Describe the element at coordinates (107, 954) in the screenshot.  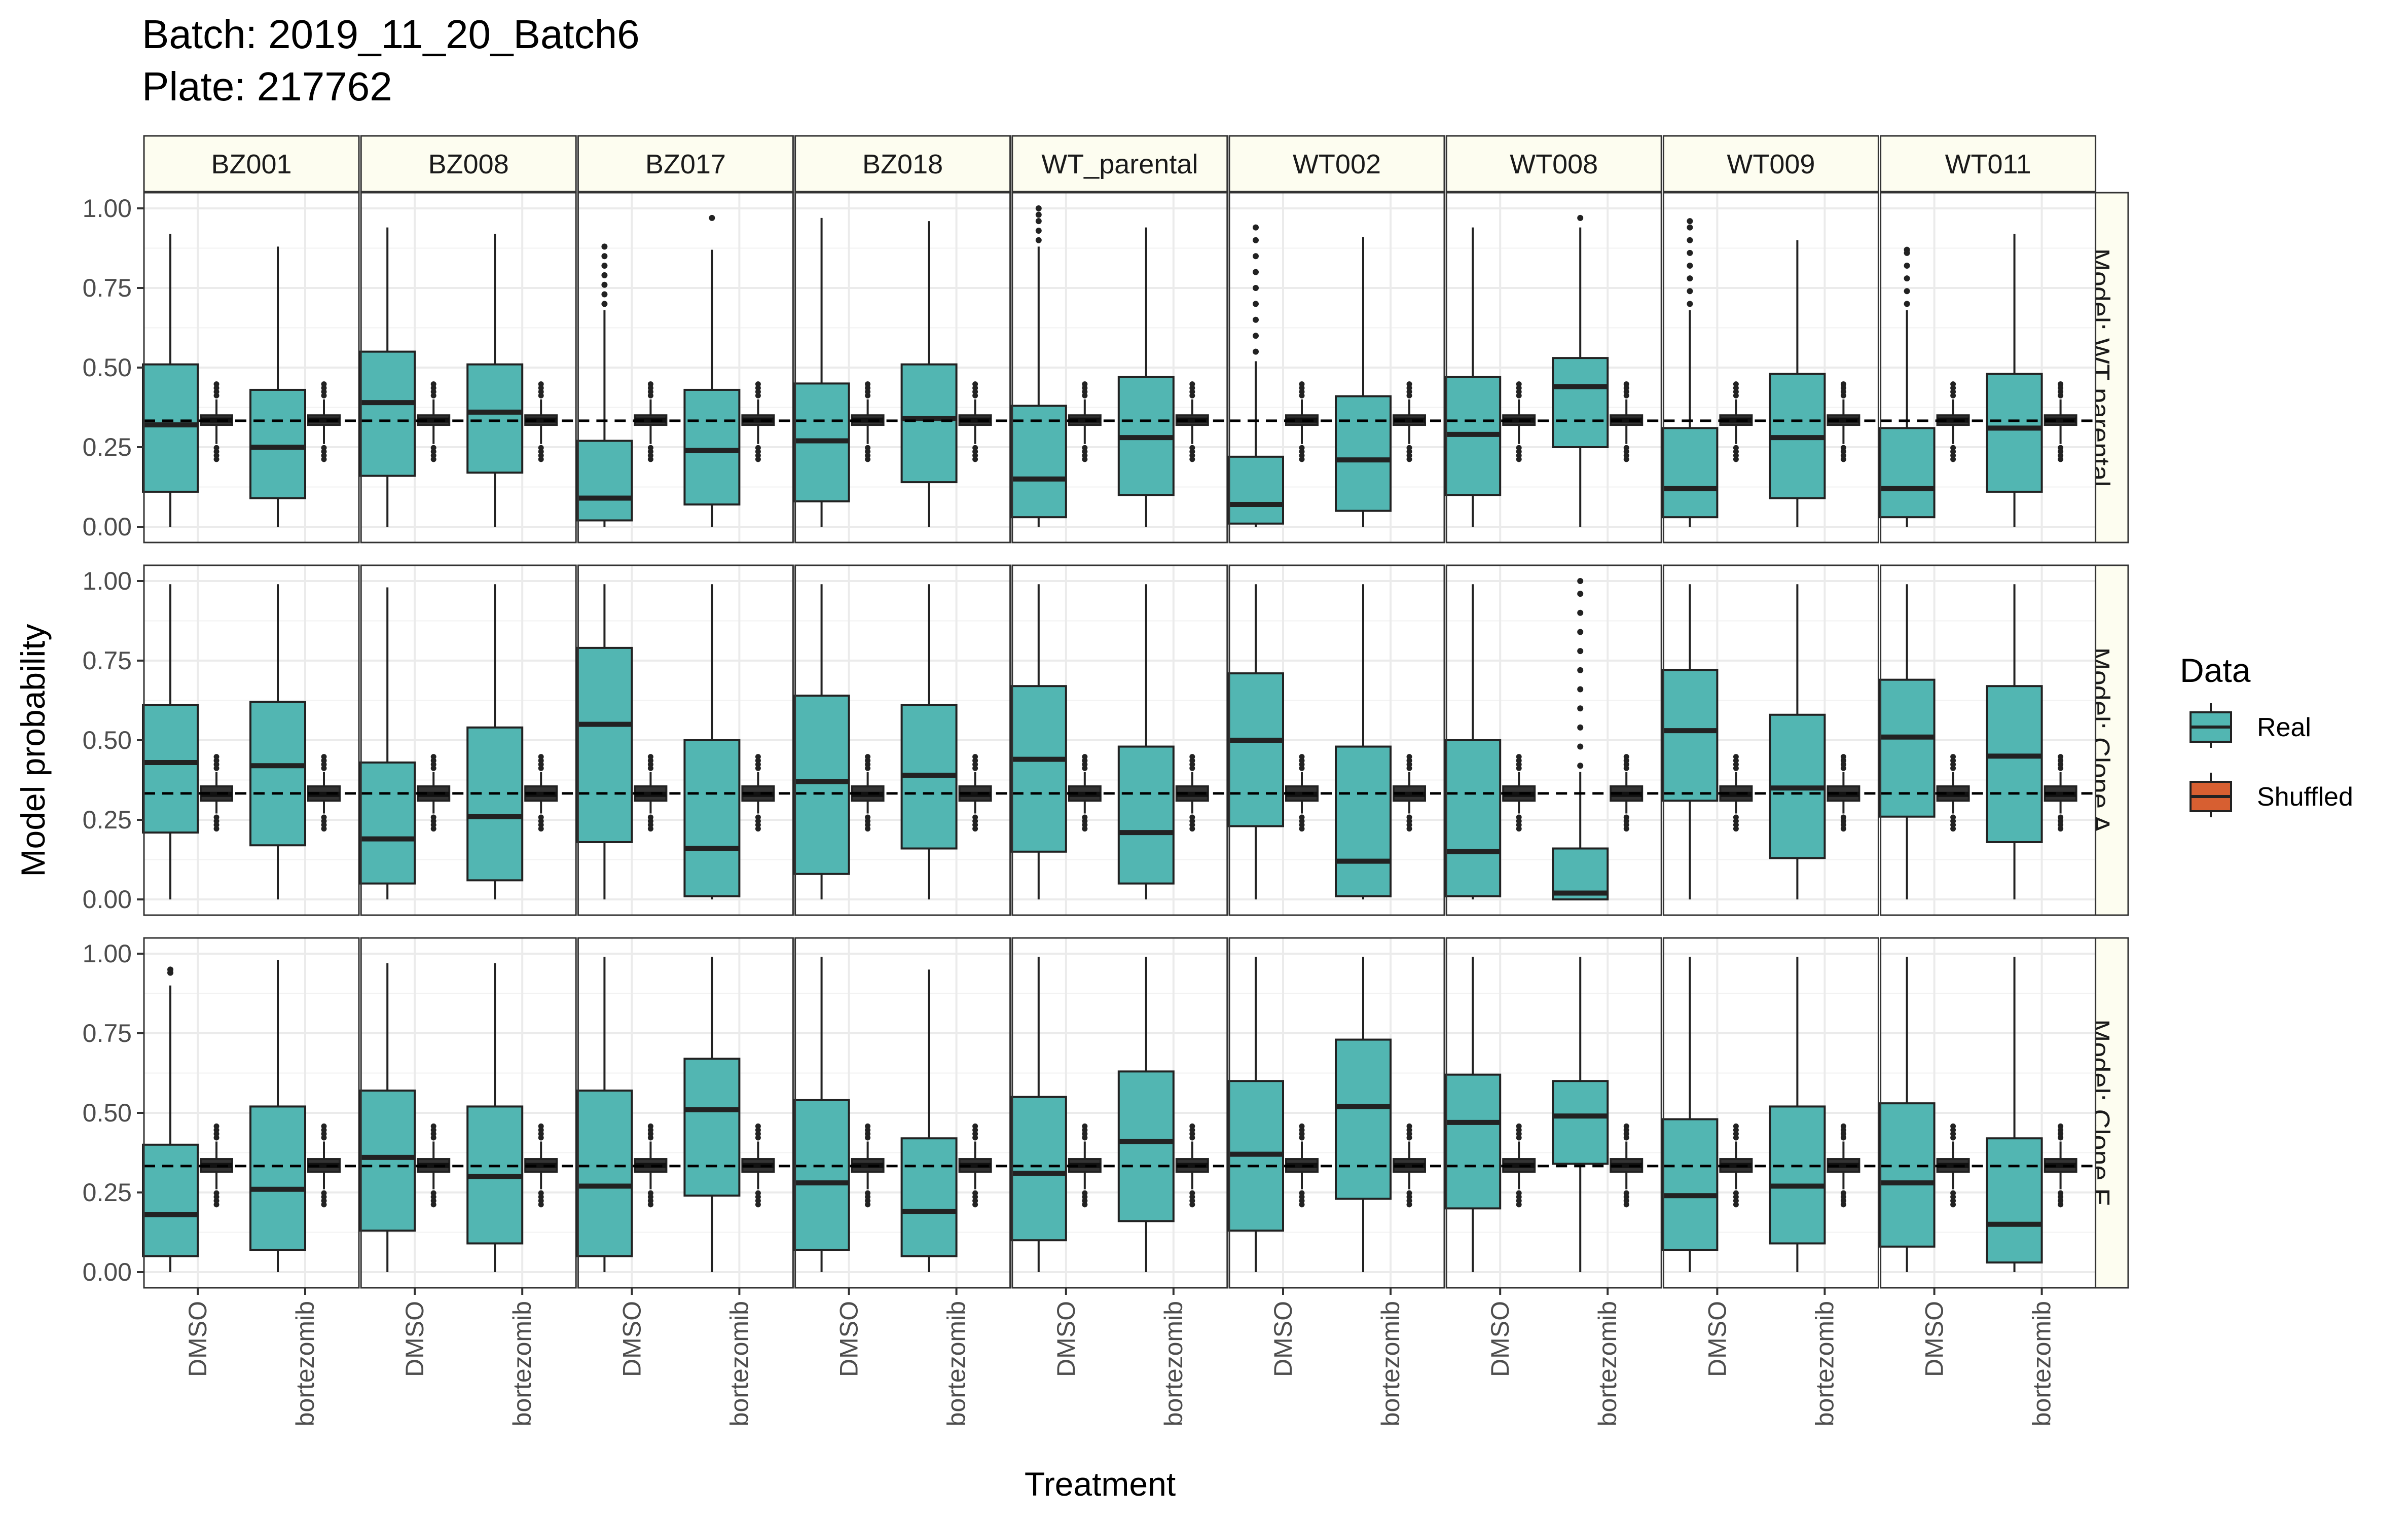
I see `y-tick-label: 1.00` at that location.